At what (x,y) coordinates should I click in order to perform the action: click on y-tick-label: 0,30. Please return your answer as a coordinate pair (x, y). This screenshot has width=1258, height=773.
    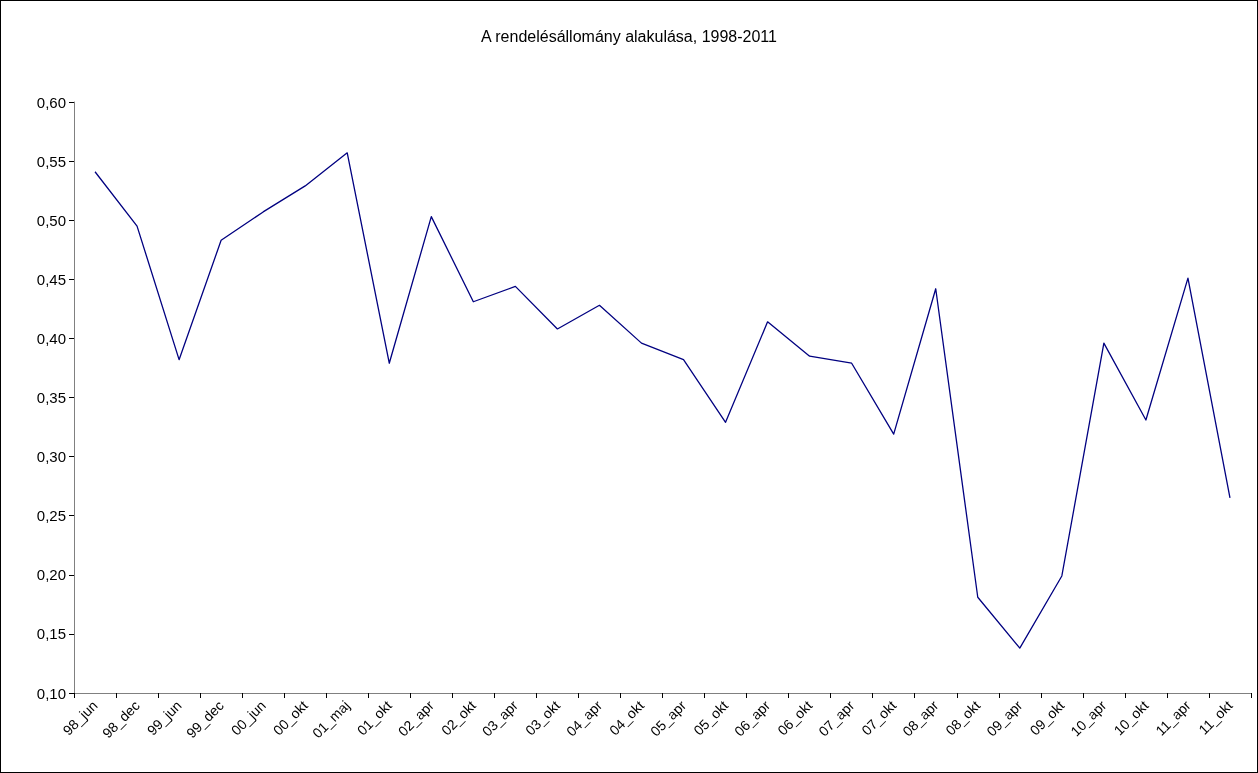
    Looking at the image, I should click on (51, 457).